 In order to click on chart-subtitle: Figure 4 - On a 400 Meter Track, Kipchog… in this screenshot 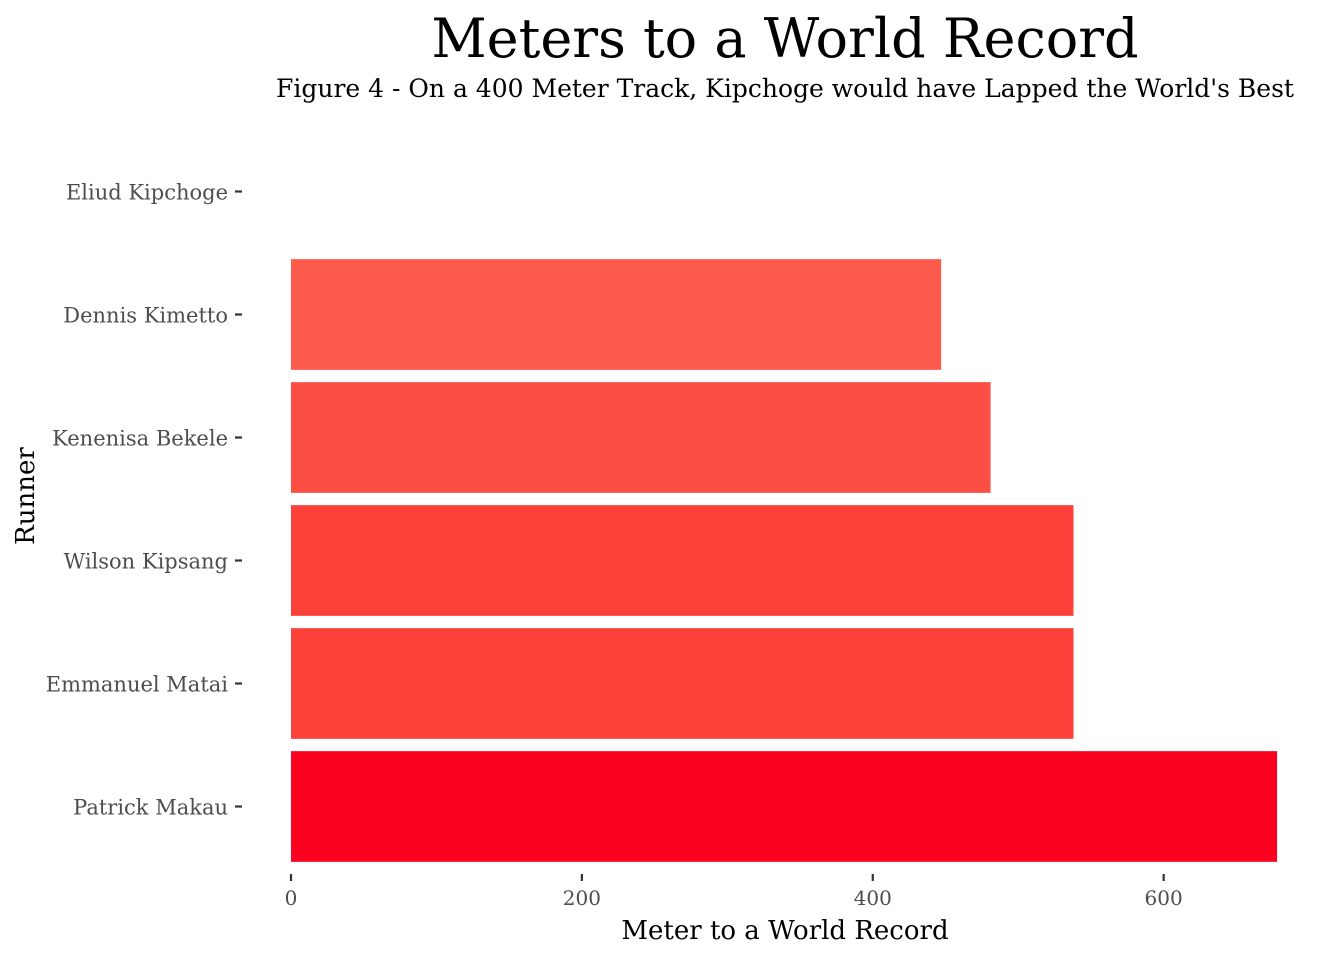, I will do `click(785, 88)`.